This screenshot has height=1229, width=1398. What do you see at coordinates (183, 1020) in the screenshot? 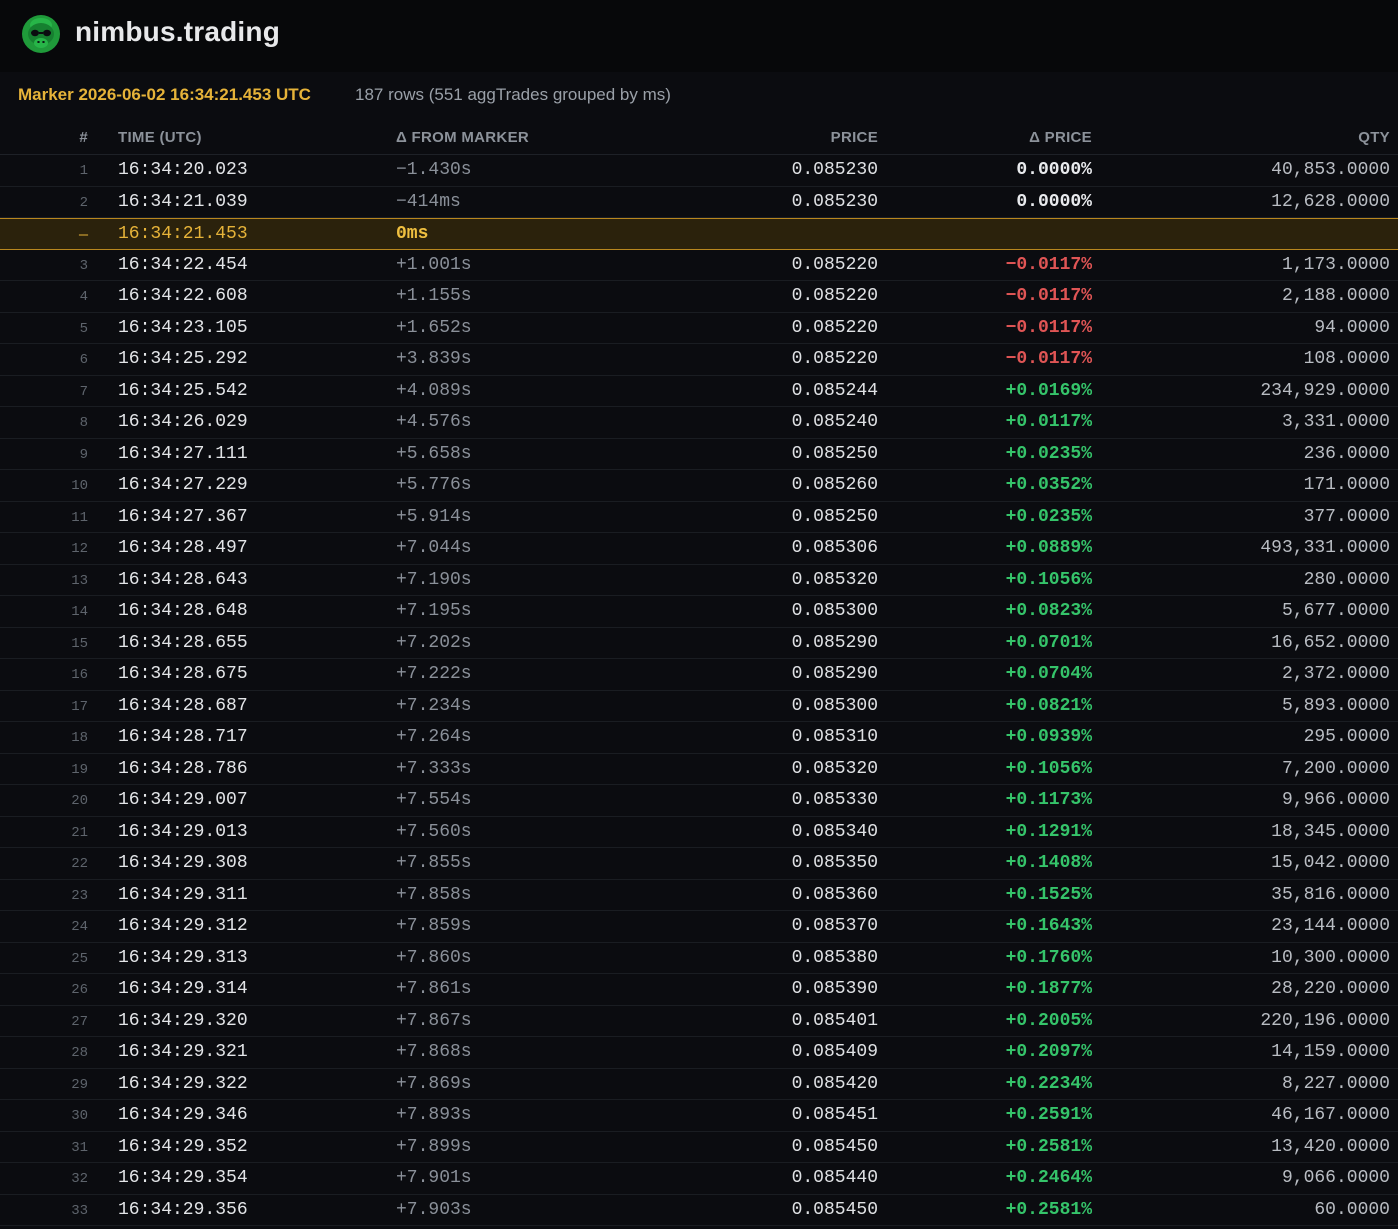
I see `row-time: 16:34:29.320` at bounding box center [183, 1020].